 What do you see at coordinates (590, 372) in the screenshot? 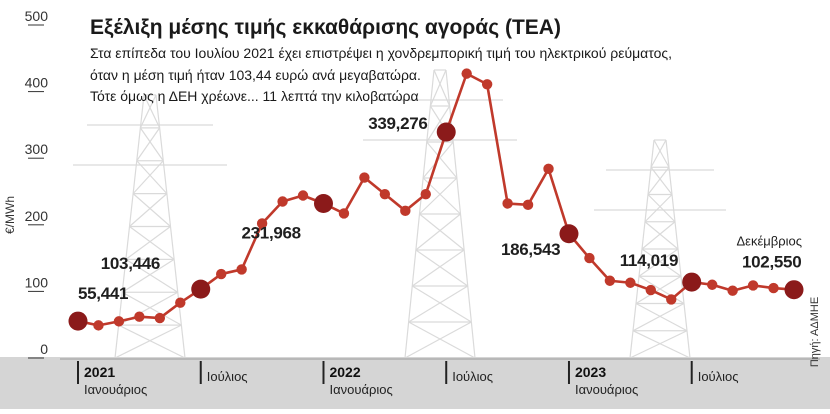
I see `x-tick-year: 2023` at bounding box center [590, 372].